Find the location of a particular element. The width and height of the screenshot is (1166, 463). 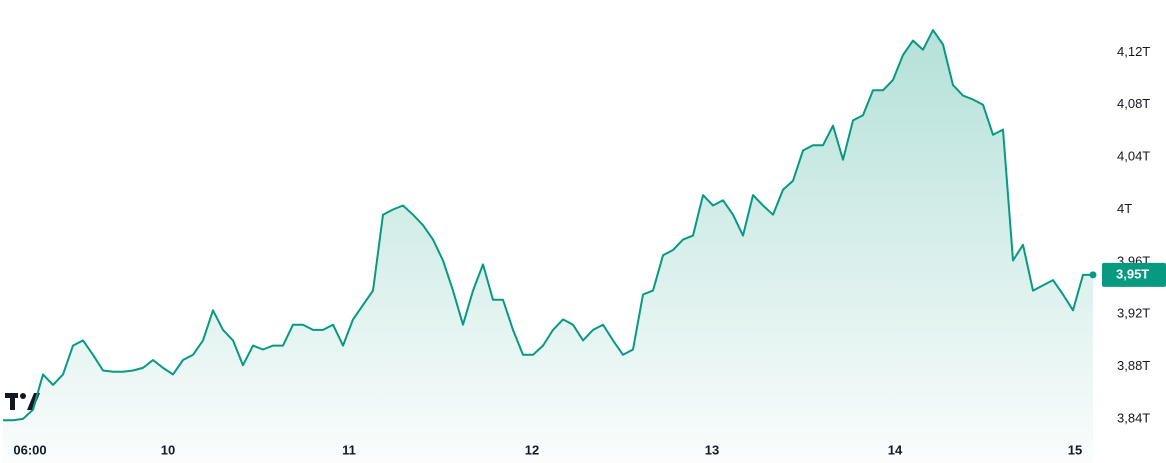

y-tick-label: 3,92T is located at coordinates (1133, 313).